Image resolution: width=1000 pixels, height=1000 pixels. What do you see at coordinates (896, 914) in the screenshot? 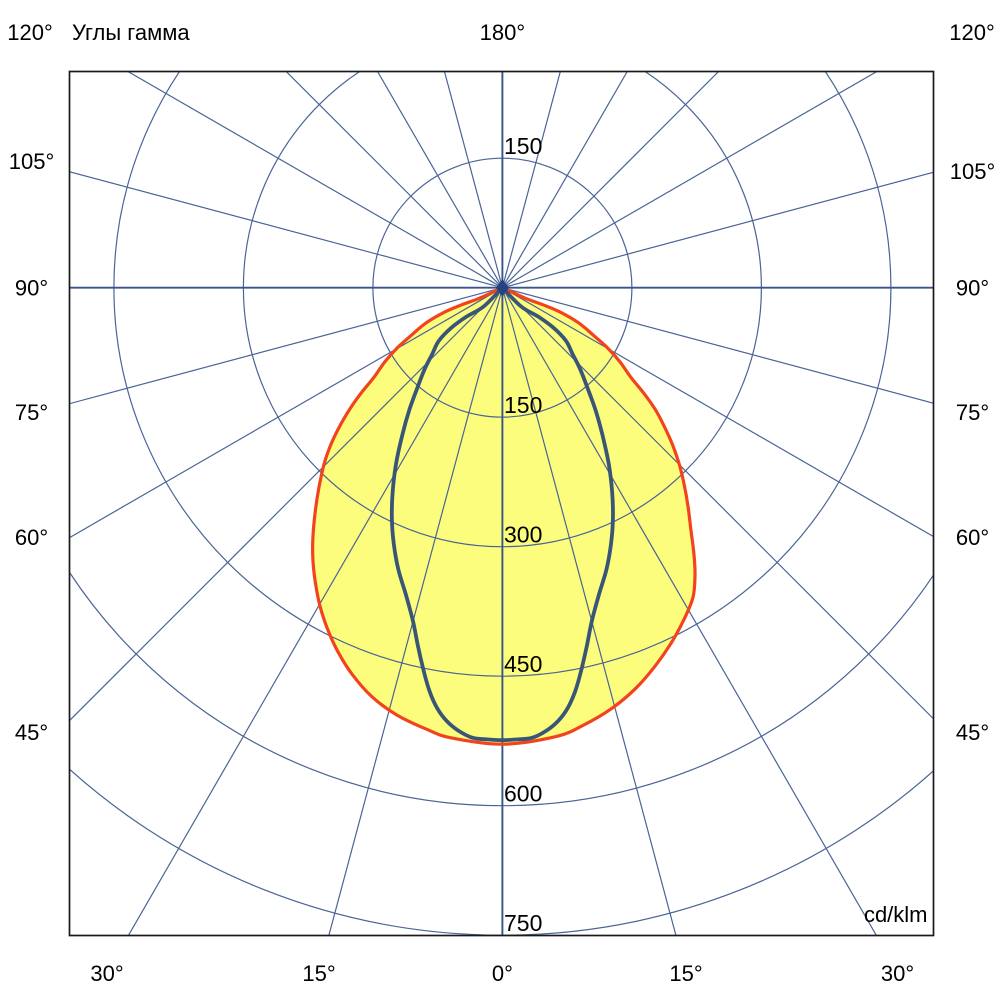
I see `svg-text: cd/klm` at bounding box center [896, 914].